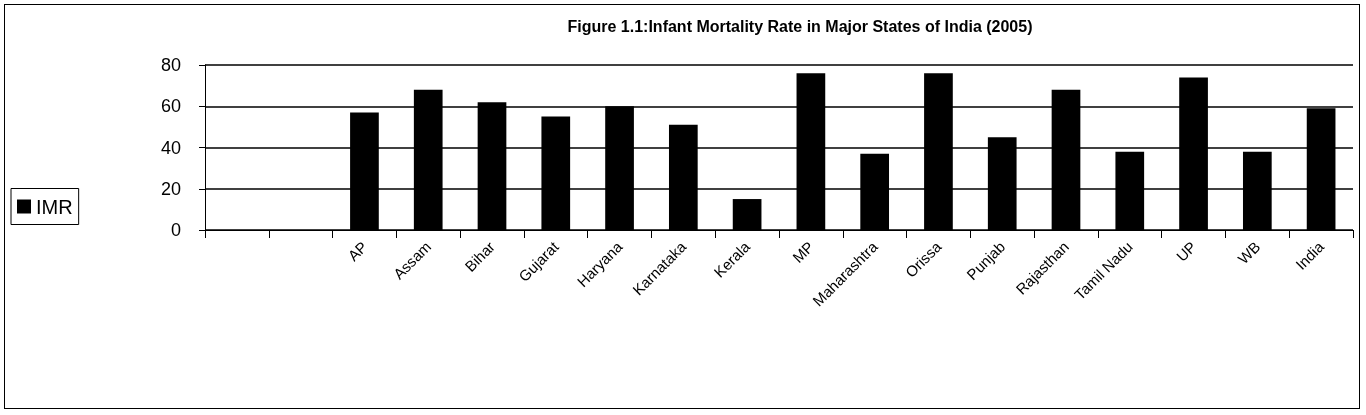 The height and width of the screenshot is (415, 1366). What do you see at coordinates (1249, 252) in the screenshot?
I see `x-tick-label: WB` at bounding box center [1249, 252].